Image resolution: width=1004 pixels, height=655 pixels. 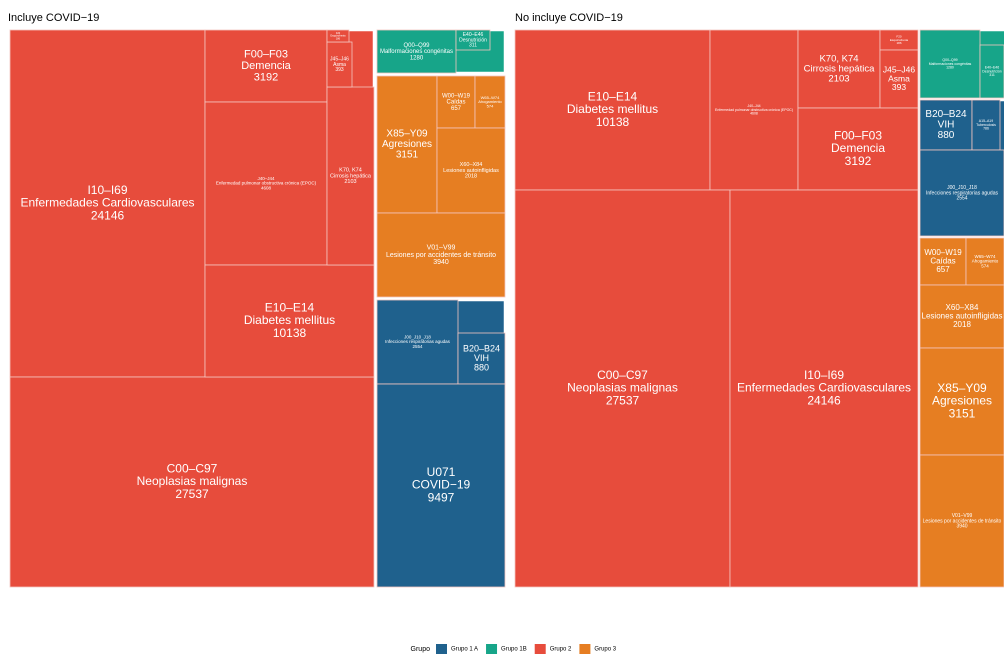 I want to click on tile-label: Neoplasias malignas, so click(x=192, y=481).